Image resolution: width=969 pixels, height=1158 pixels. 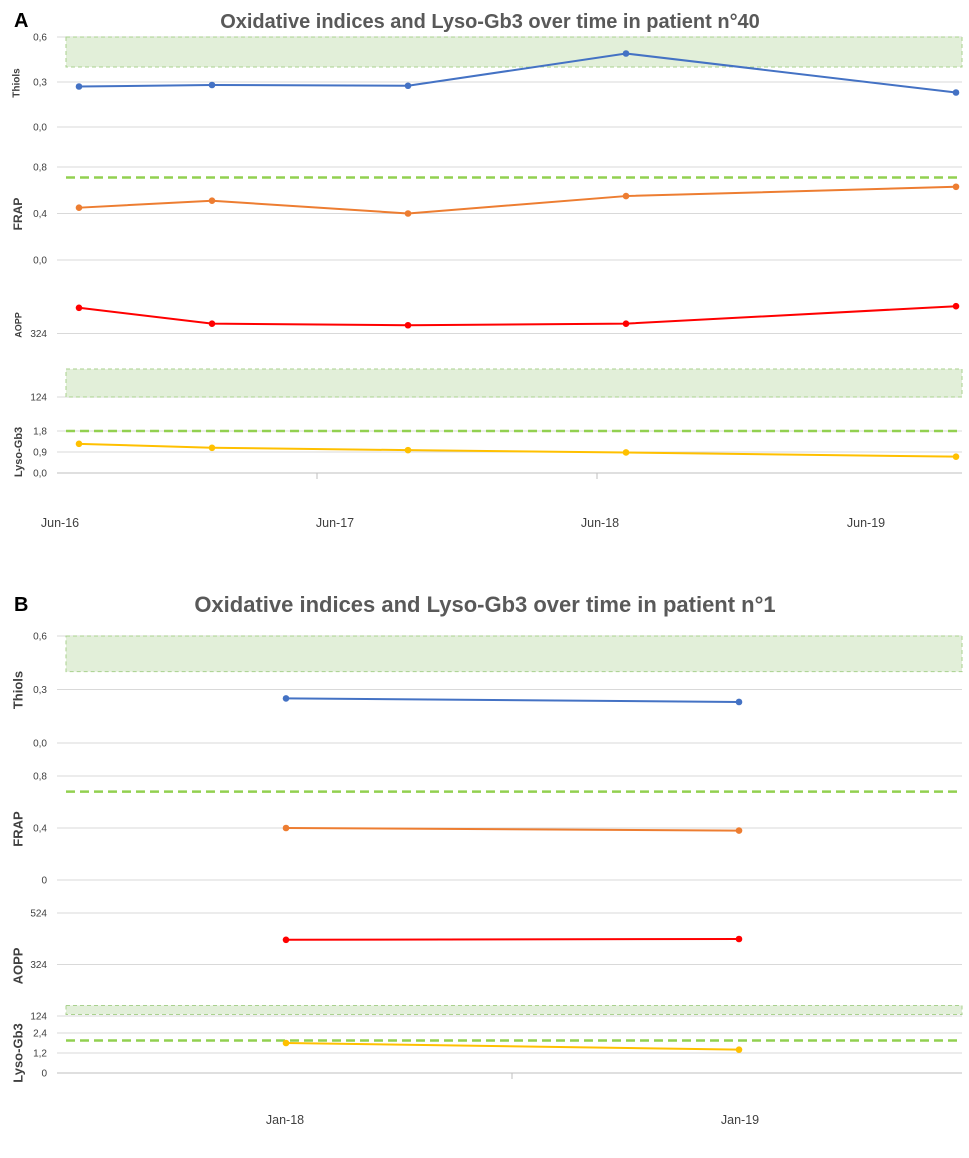 I want to click on y-tick-label-lyso-gb3: 1,8, so click(x=40, y=432).